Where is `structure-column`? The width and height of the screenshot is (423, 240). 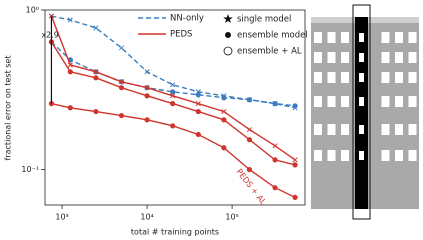
structure-column is located at coordinates (361, 113).